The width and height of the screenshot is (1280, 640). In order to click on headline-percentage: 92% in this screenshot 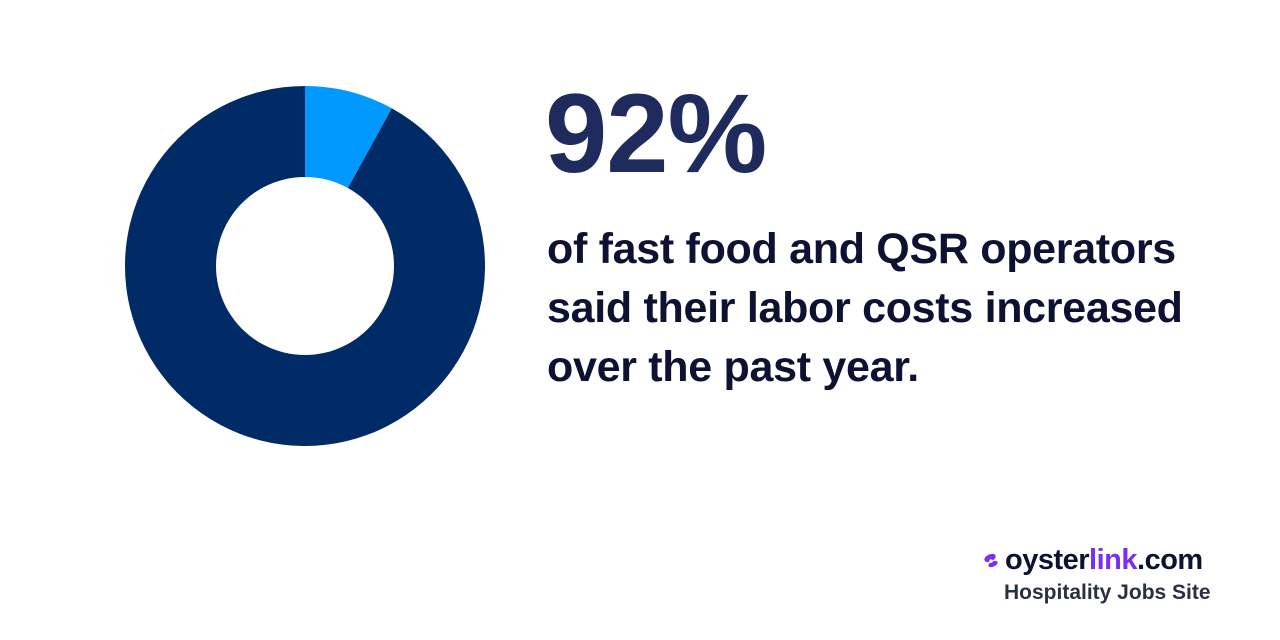, I will do `click(656, 133)`.